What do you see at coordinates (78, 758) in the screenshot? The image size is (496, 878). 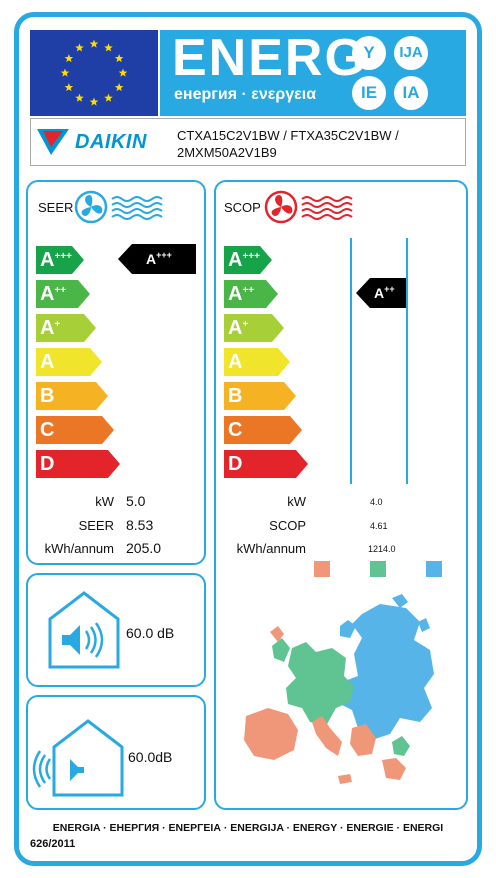 I see `outdoor-speaker-icon` at bounding box center [78, 758].